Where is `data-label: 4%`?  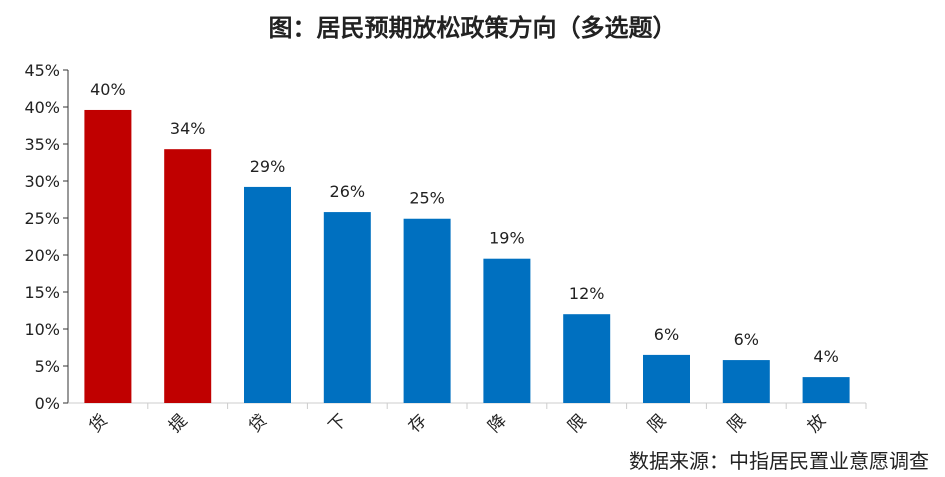
data-label: 4% is located at coordinates (825, 356).